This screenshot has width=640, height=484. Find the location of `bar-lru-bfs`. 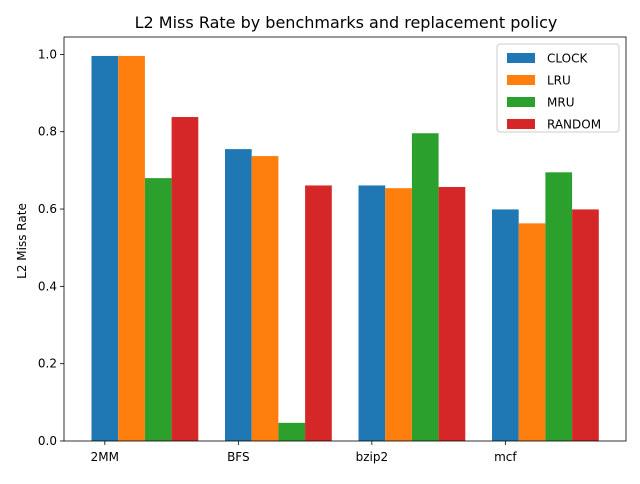

bar-lru-bfs is located at coordinates (265, 299).